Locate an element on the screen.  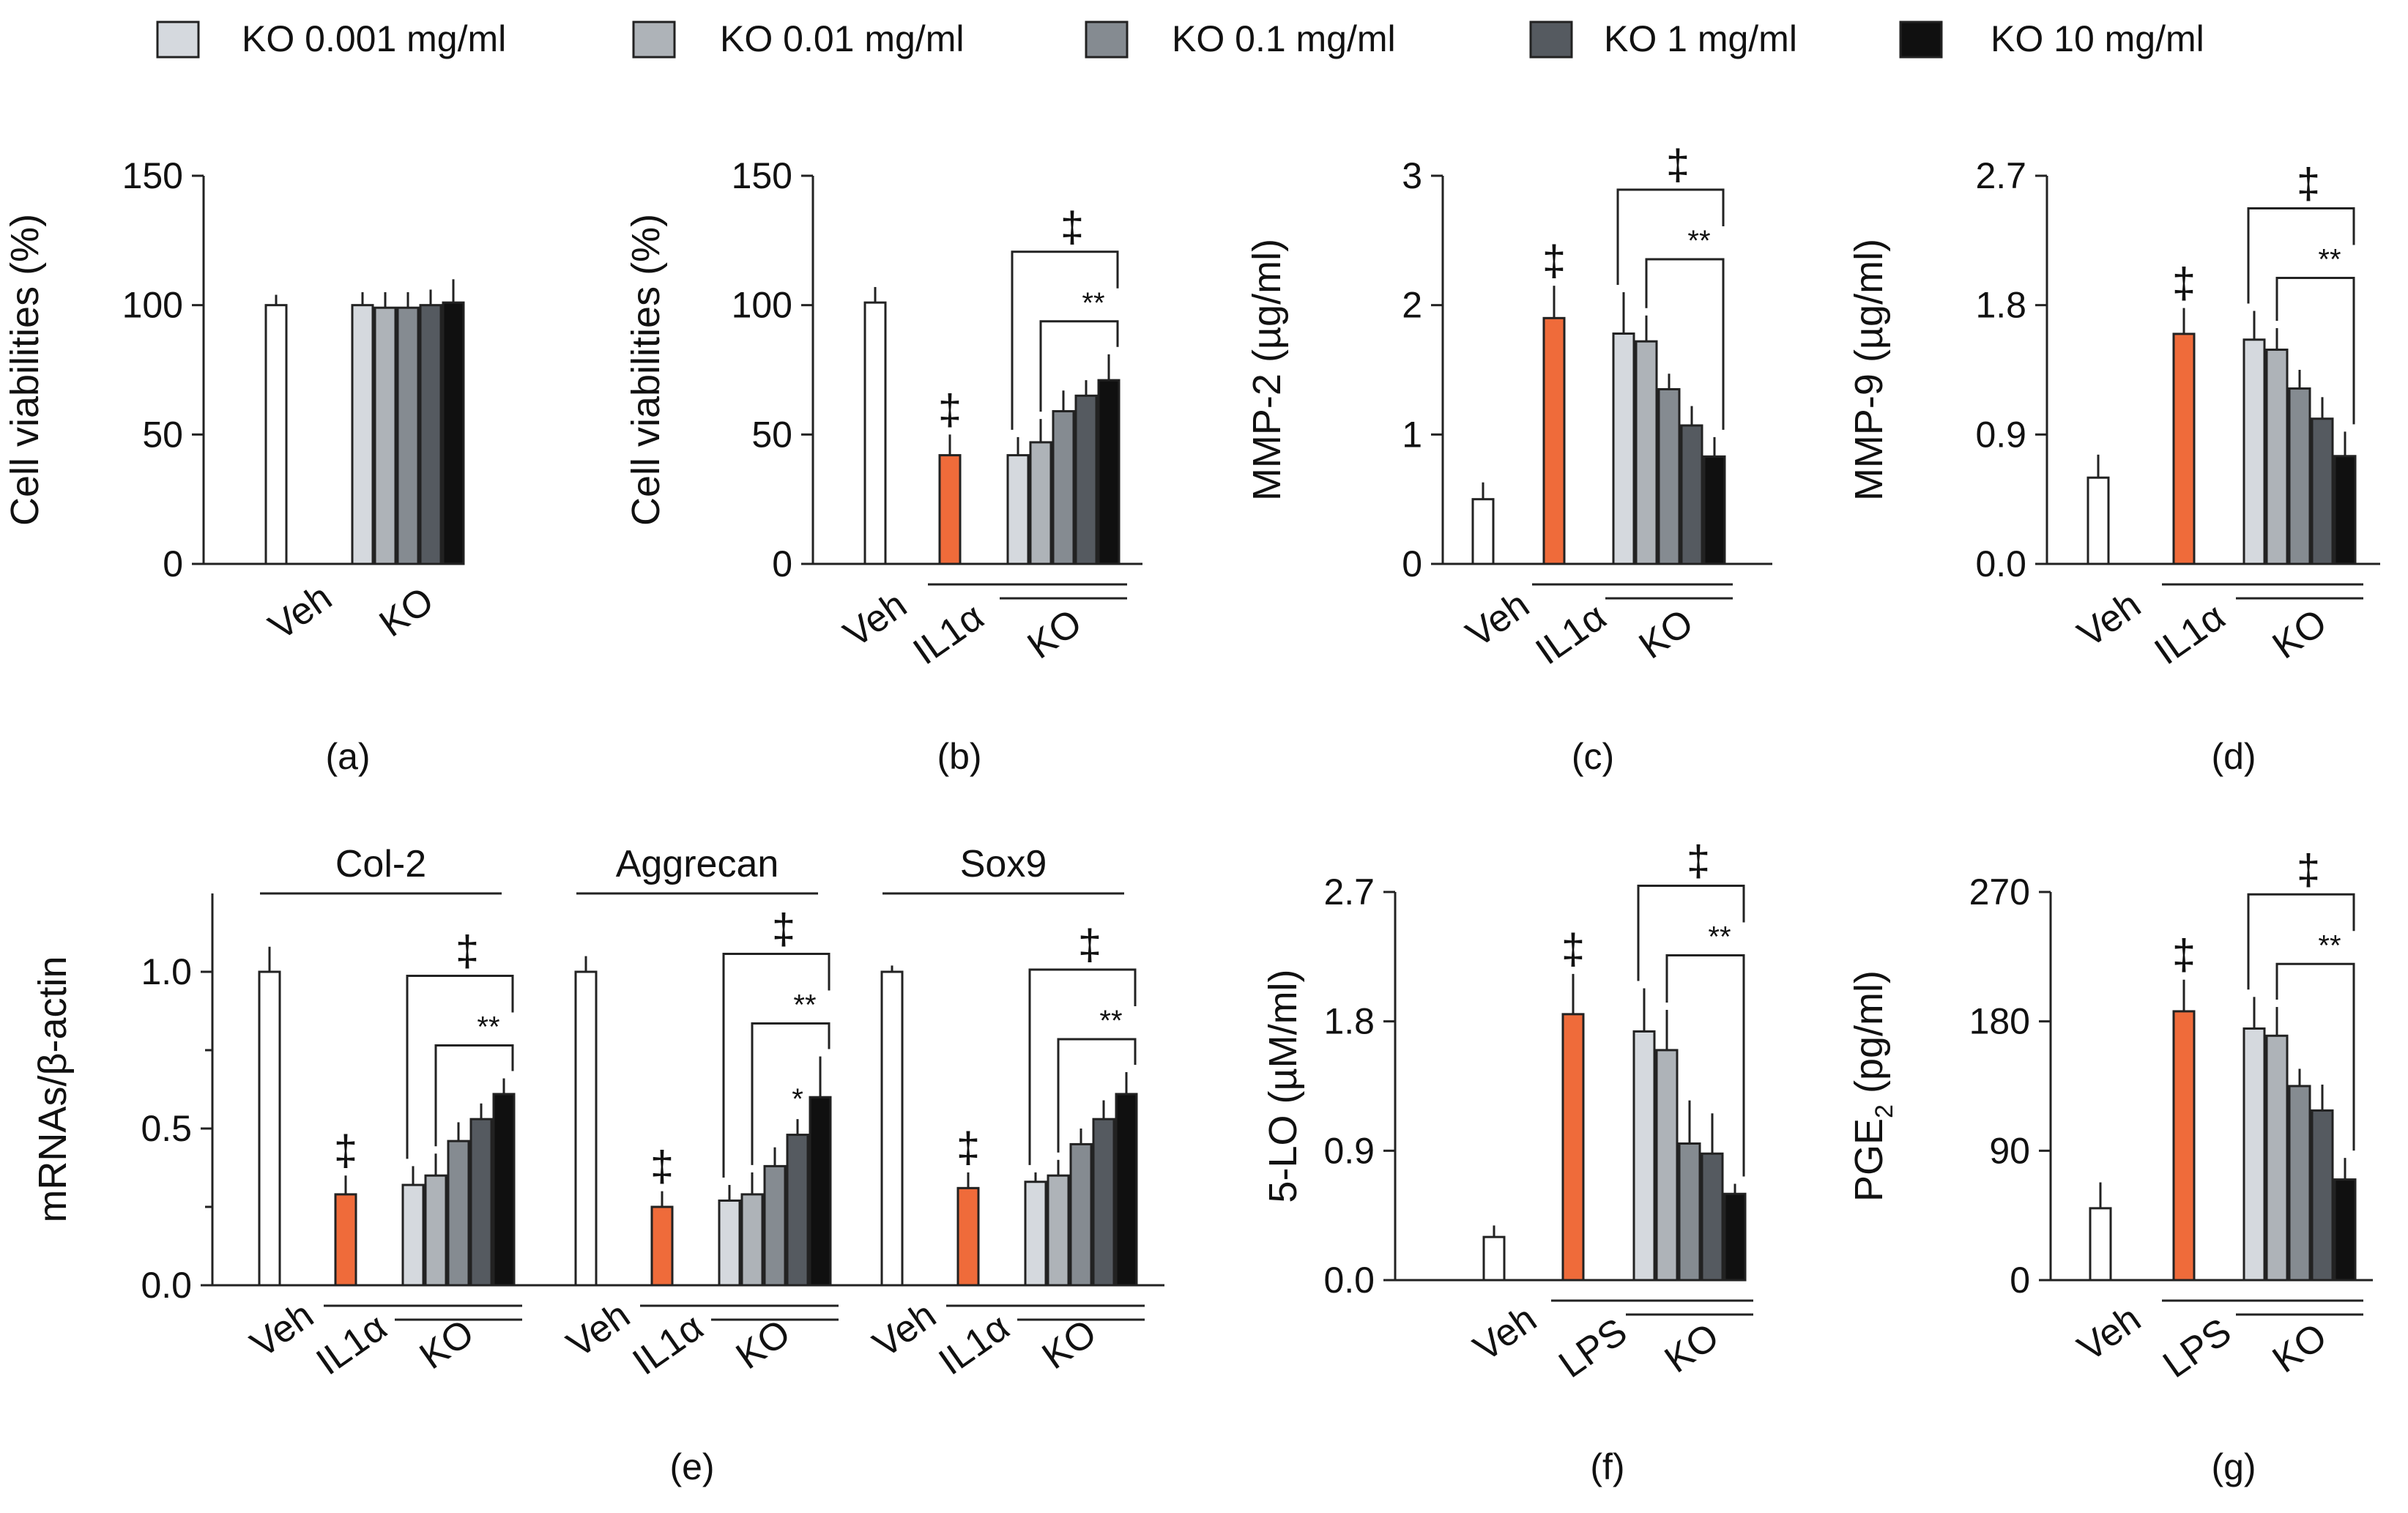
panel-label: (f) is located at coordinates (1607, 1466).